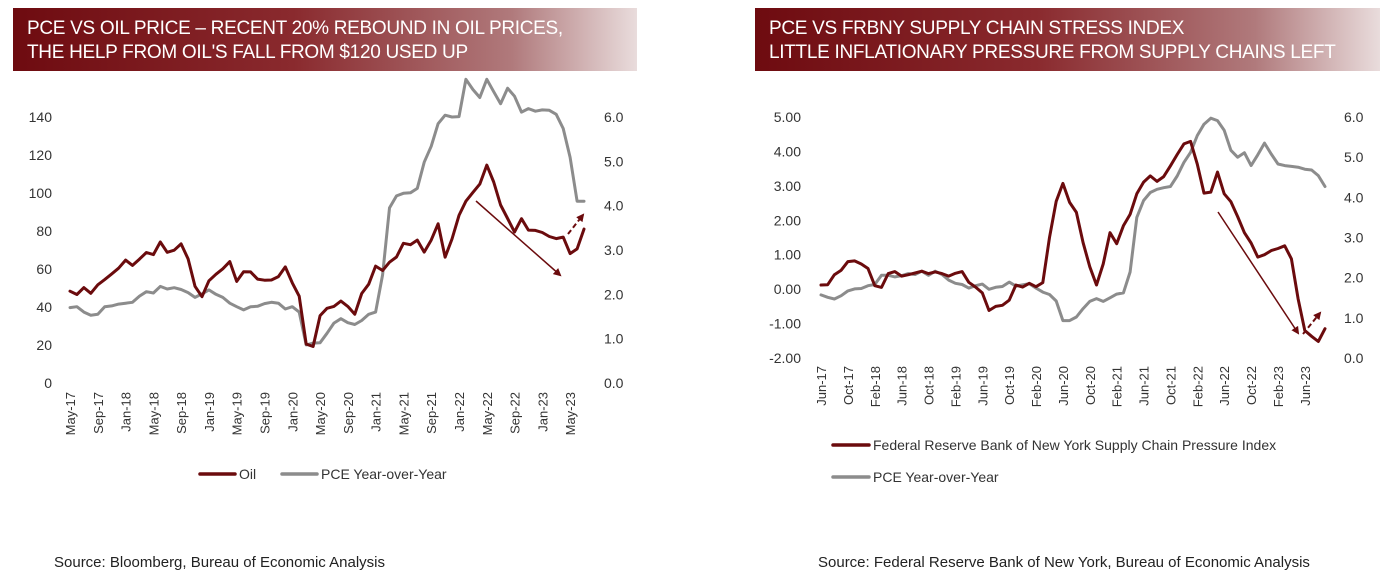  Describe the element at coordinates (787, 255) in the screenshot. I see `y-left-tick-label: 1.00` at that location.